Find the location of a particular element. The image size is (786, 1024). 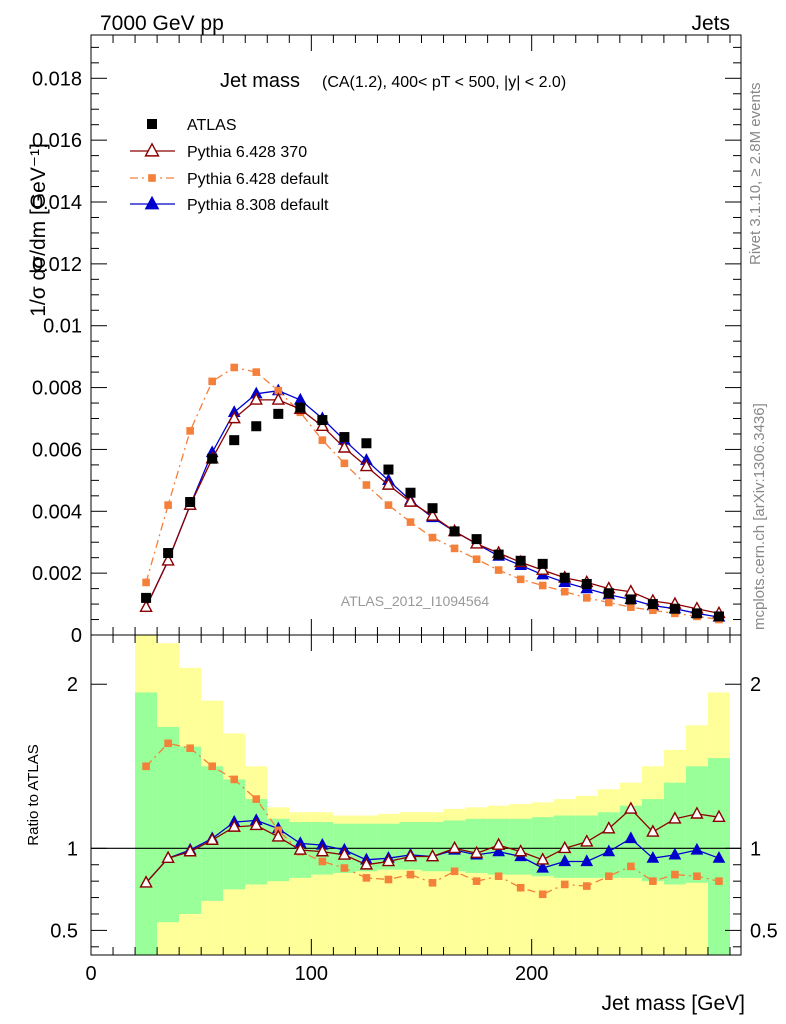

x-tick-label: 200 is located at coordinates (531, 974).